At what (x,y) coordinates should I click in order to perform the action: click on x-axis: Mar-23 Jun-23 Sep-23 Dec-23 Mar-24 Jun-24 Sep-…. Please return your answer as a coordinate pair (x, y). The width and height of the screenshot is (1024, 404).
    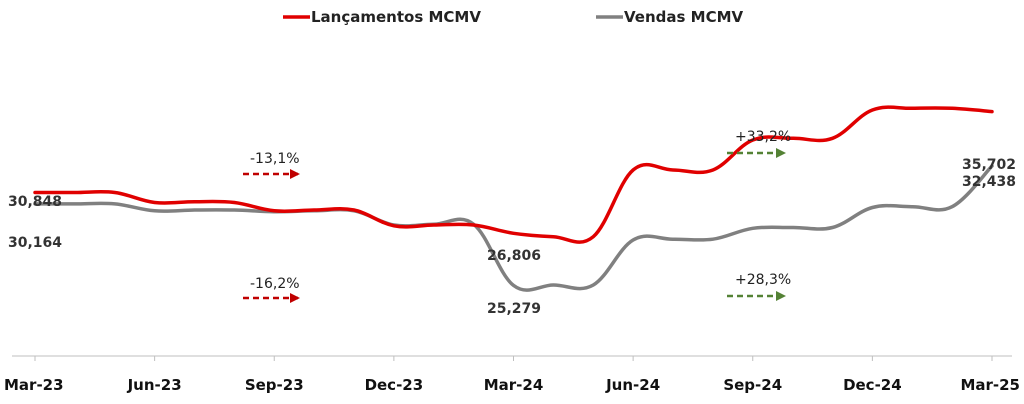
    Looking at the image, I should click on (512, 374).